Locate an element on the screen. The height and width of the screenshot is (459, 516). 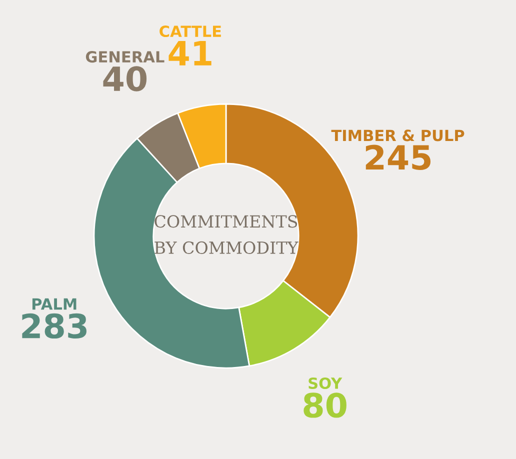
data-label: 245 is located at coordinates (398, 157).